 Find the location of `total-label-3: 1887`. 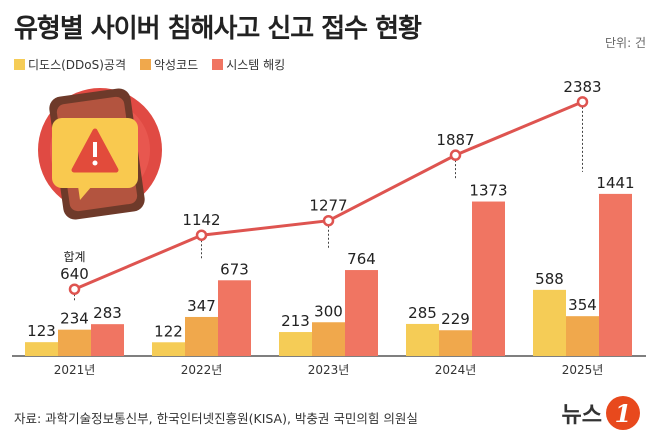

total-label-3: 1887 is located at coordinates (455, 140).